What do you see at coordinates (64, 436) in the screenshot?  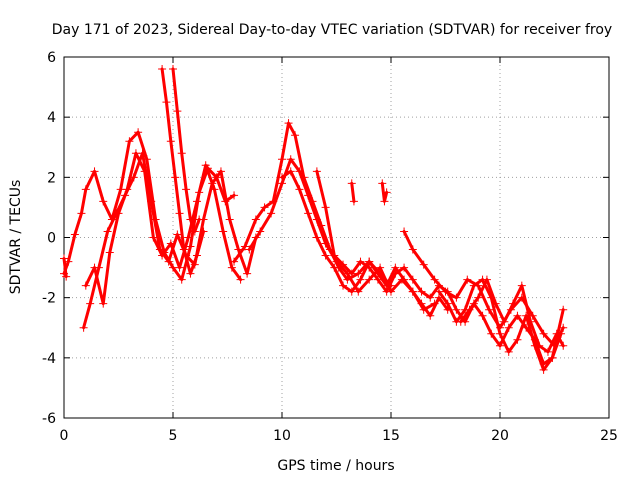 I see `x-tick-label: 0` at bounding box center [64, 436].